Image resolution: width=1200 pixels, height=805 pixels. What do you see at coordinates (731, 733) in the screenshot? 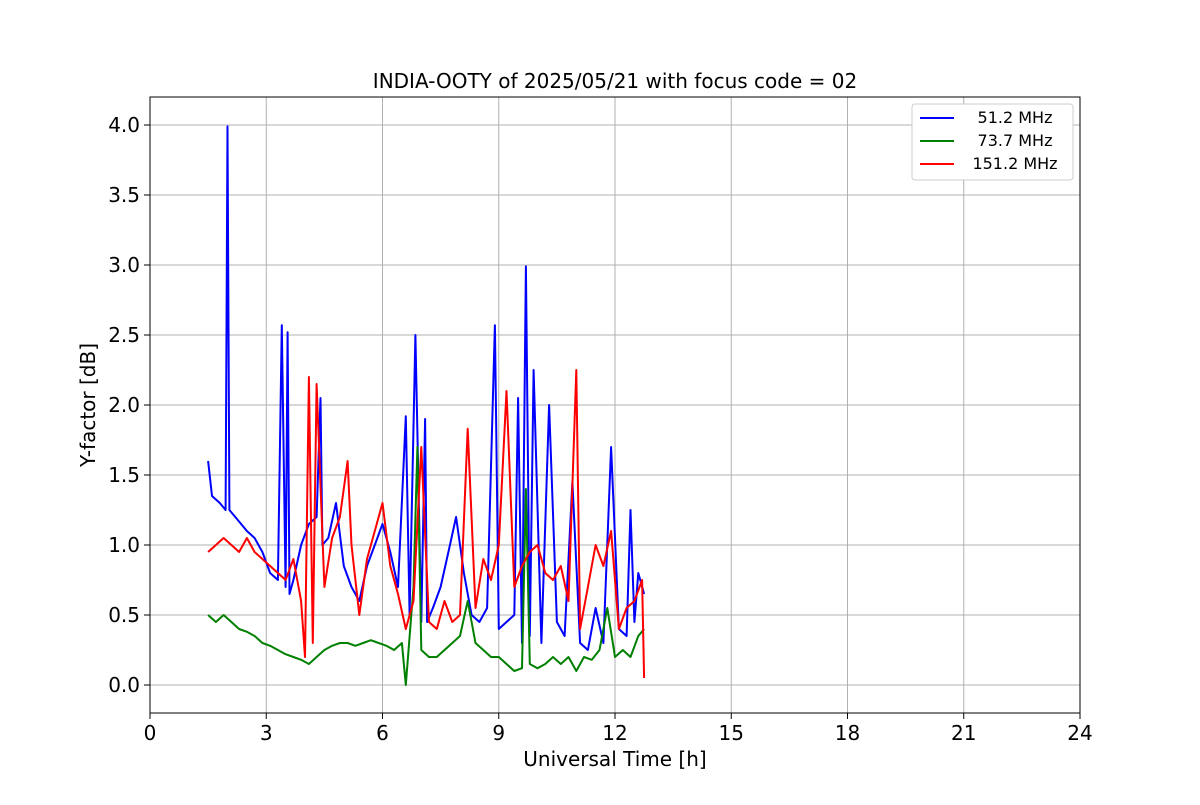
I see `x-tick-label: 15` at bounding box center [731, 733].